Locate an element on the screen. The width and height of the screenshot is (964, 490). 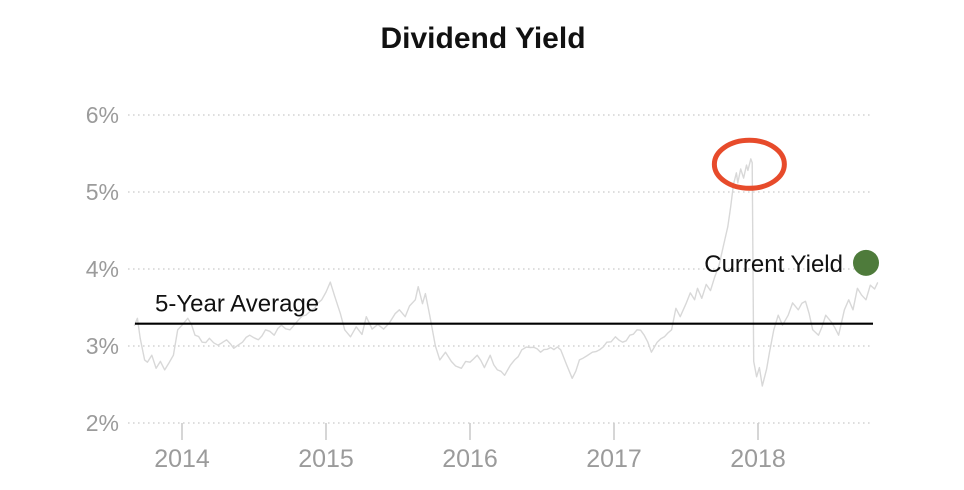
y-axis-tick-label: 4% is located at coordinates (102, 269).